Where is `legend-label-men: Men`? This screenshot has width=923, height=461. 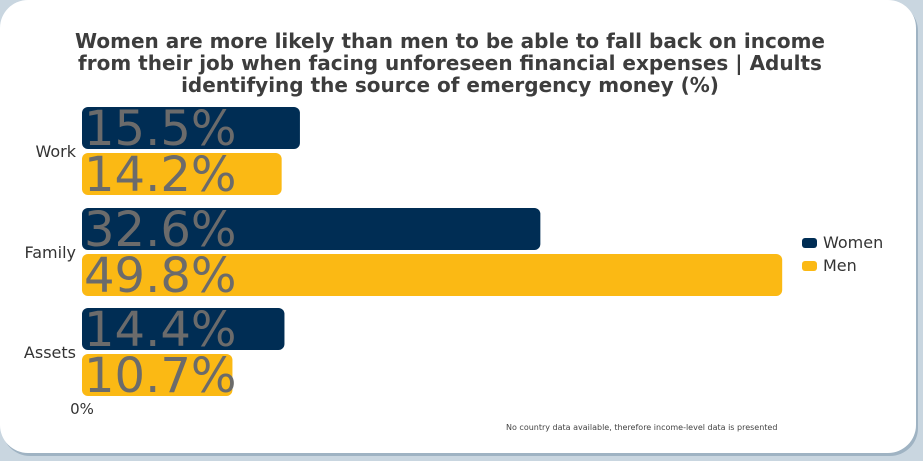
legend-label-men: Men is located at coordinates (840, 265).